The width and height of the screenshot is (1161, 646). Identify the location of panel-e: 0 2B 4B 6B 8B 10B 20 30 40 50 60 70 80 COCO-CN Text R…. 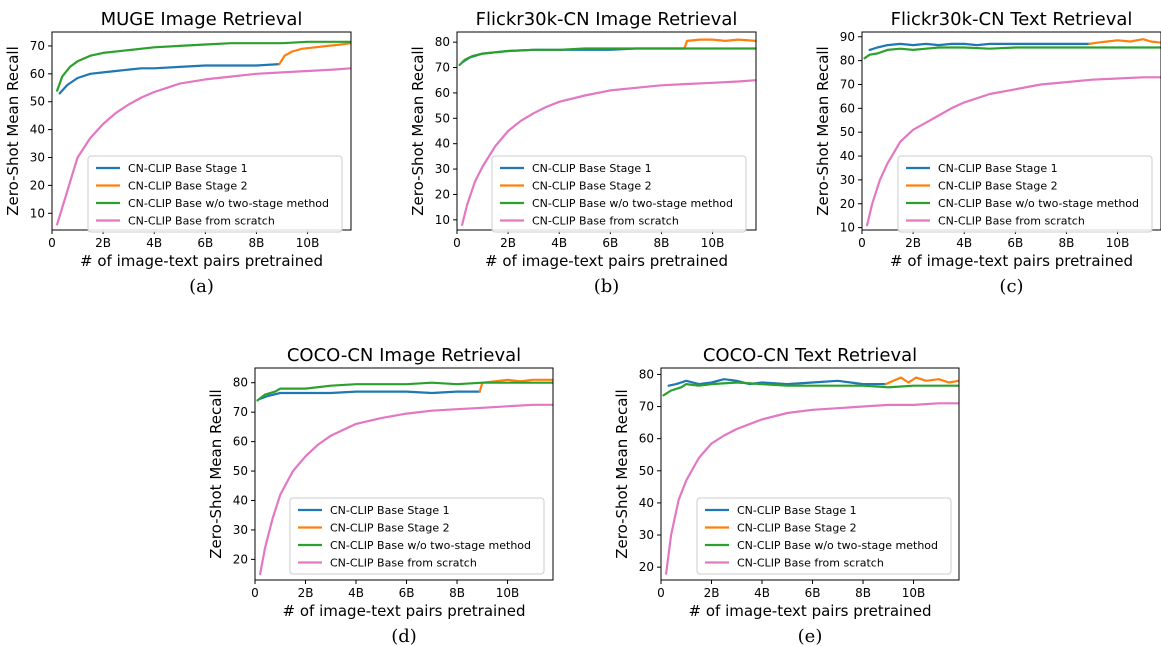
(786, 495).